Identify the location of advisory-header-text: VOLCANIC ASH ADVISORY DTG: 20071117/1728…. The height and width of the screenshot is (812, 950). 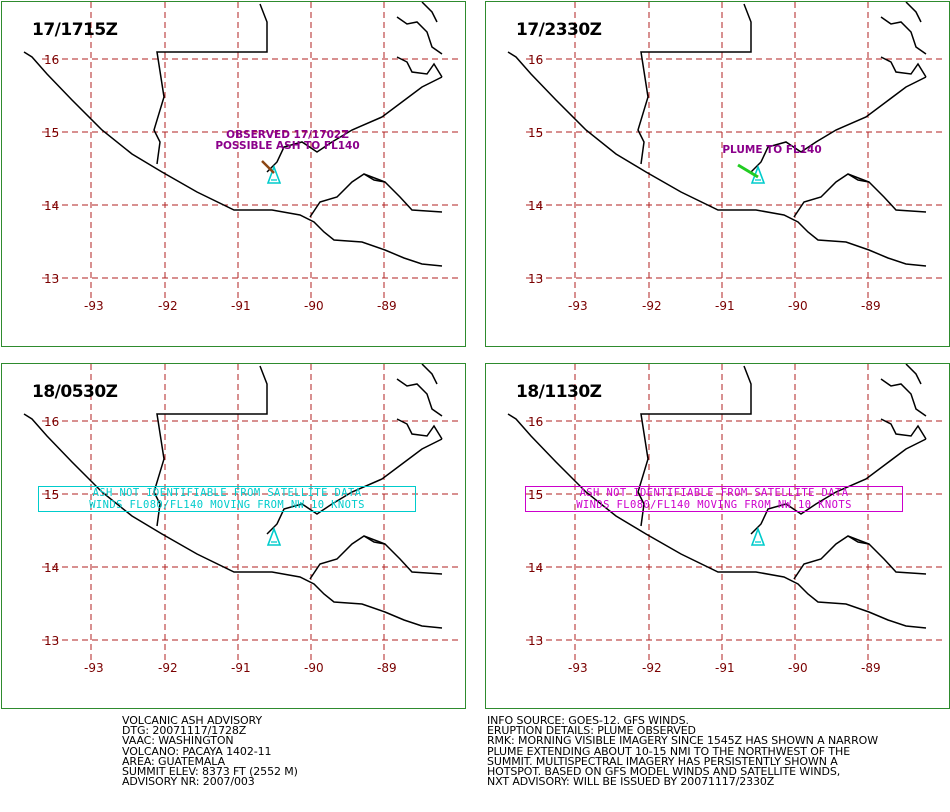
(210, 751).